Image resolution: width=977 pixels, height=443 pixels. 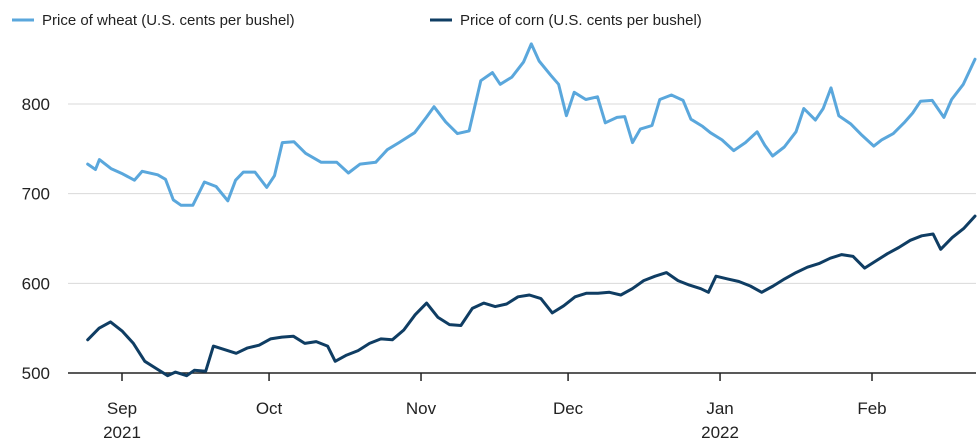 What do you see at coordinates (269, 408) in the screenshot?
I see `x-tick-label-oct: Oct` at bounding box center [269, 408].